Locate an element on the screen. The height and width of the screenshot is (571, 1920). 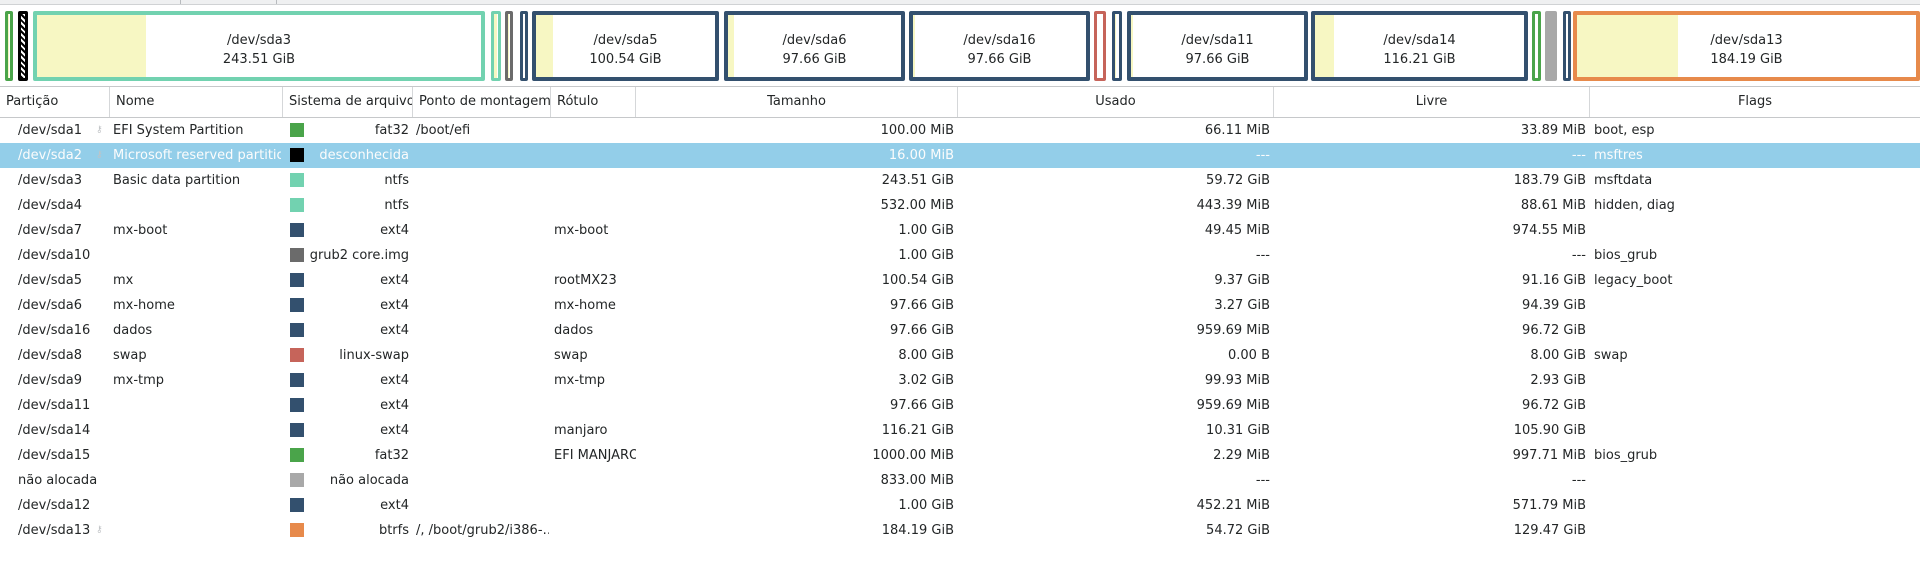
column-header-usado: Usado is located at coordinates (1116, 102).